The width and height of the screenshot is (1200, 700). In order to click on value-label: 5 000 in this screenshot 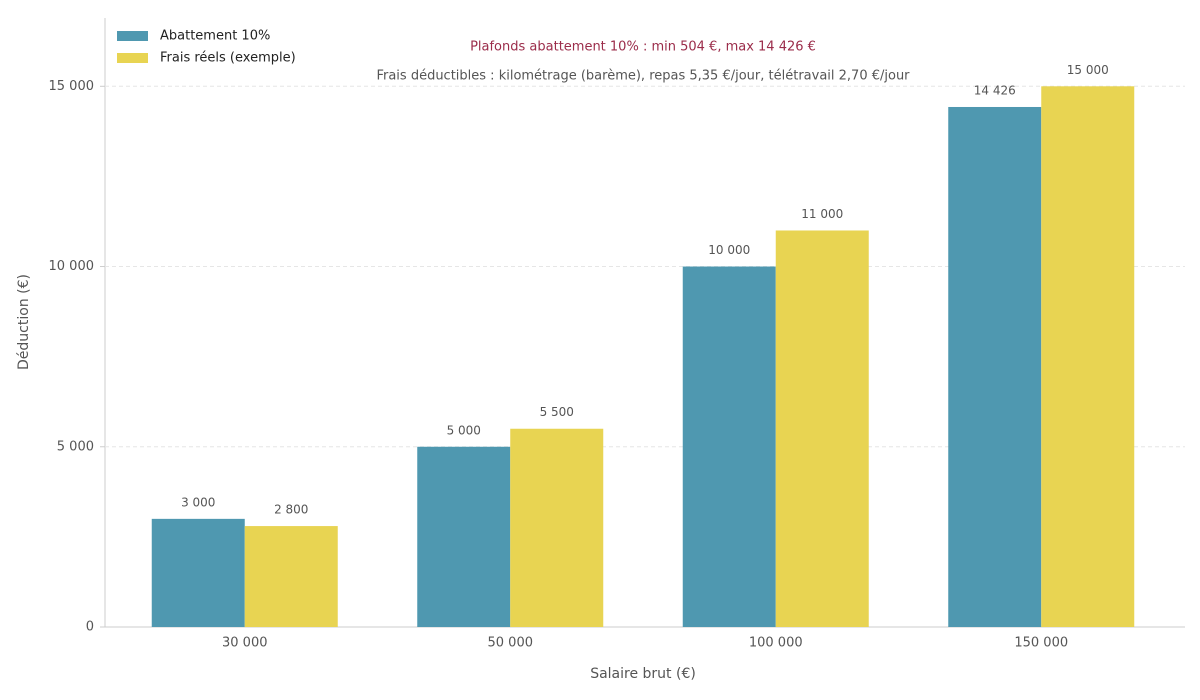, I will do `click(464, 430)`.